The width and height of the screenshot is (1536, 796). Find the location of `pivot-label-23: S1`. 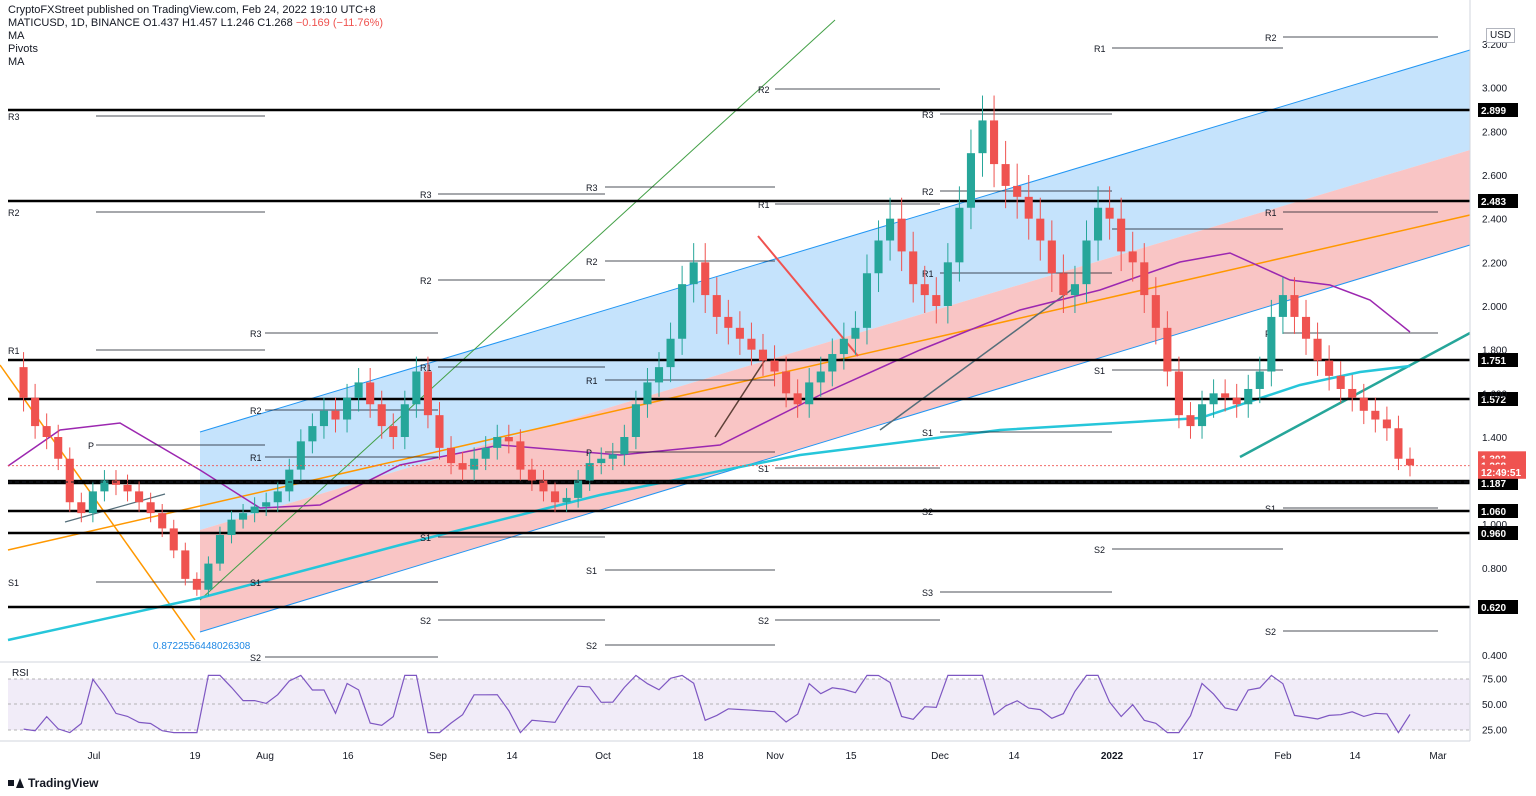

pivot-label-23: S1 is located at coordinates (763, 469).